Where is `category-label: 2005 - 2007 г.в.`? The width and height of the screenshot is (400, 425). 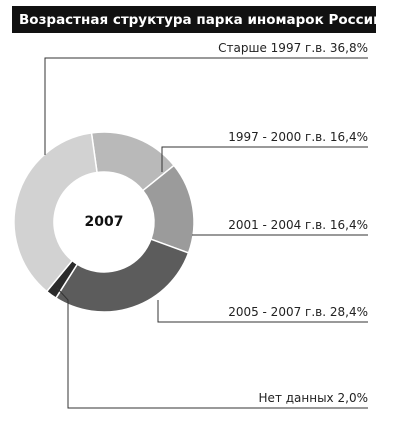 category-label: 2005 - 2007 г.в. is located at coordinates (277, 312).